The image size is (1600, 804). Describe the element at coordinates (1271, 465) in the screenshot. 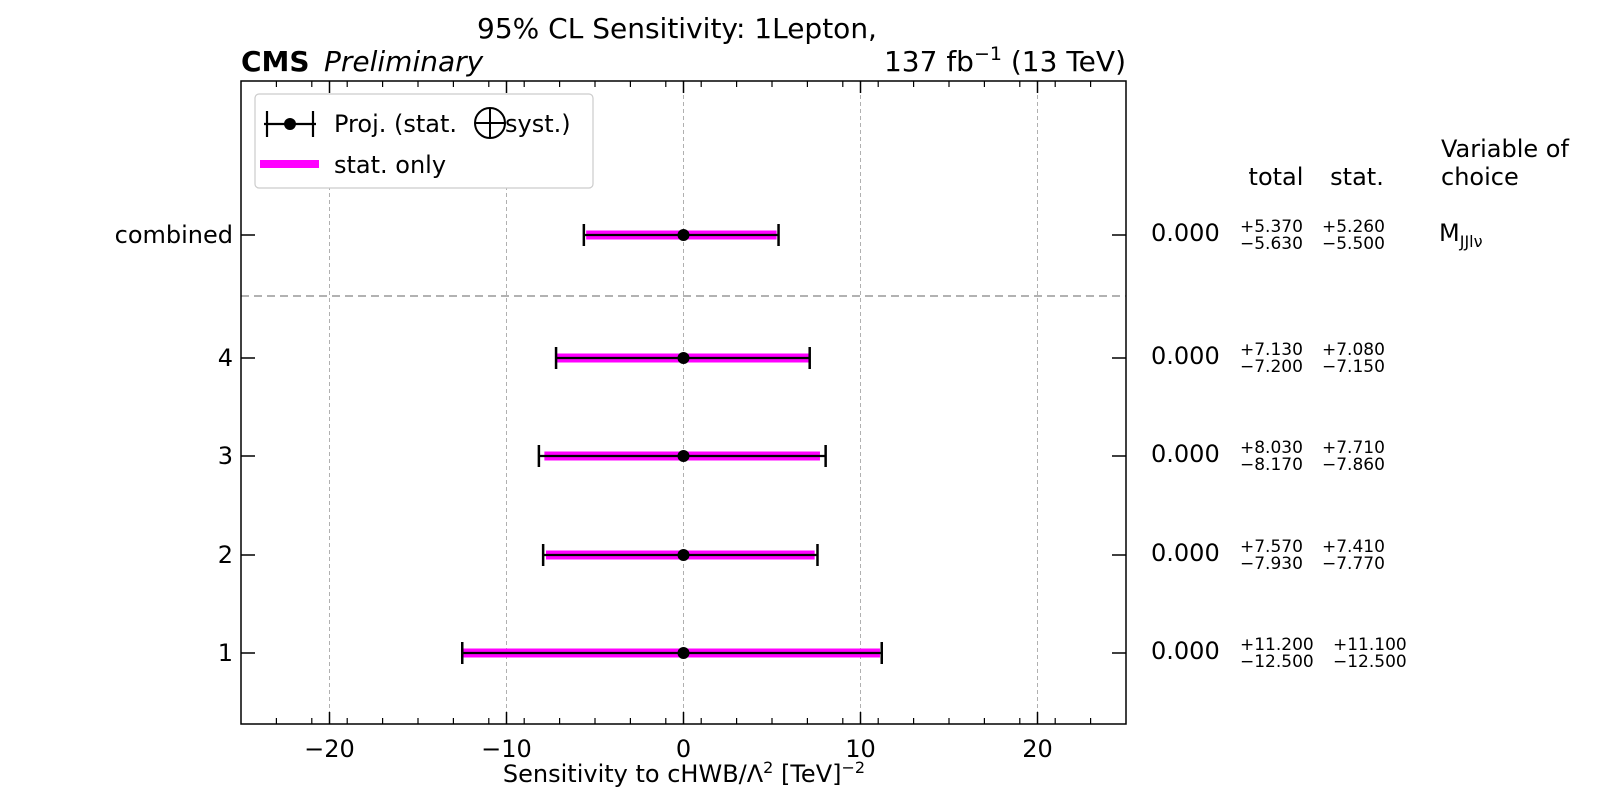

I see `total-down-value: −8.170` at that location.